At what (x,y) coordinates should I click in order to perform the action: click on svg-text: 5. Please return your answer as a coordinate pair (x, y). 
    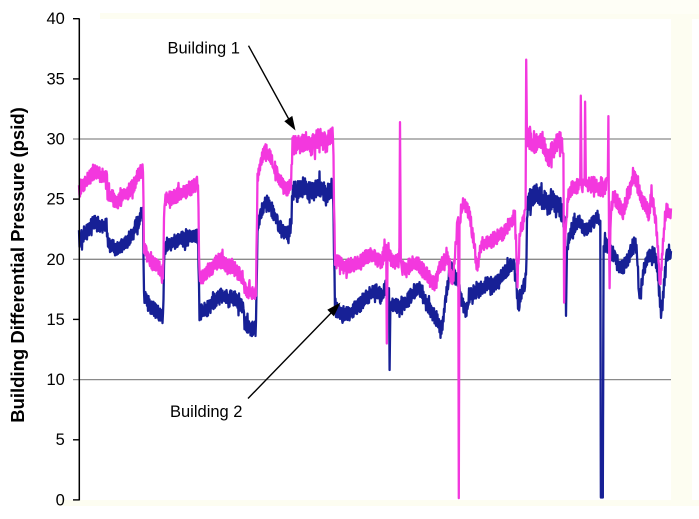
    Looking at the image, I should click on (60, 440).